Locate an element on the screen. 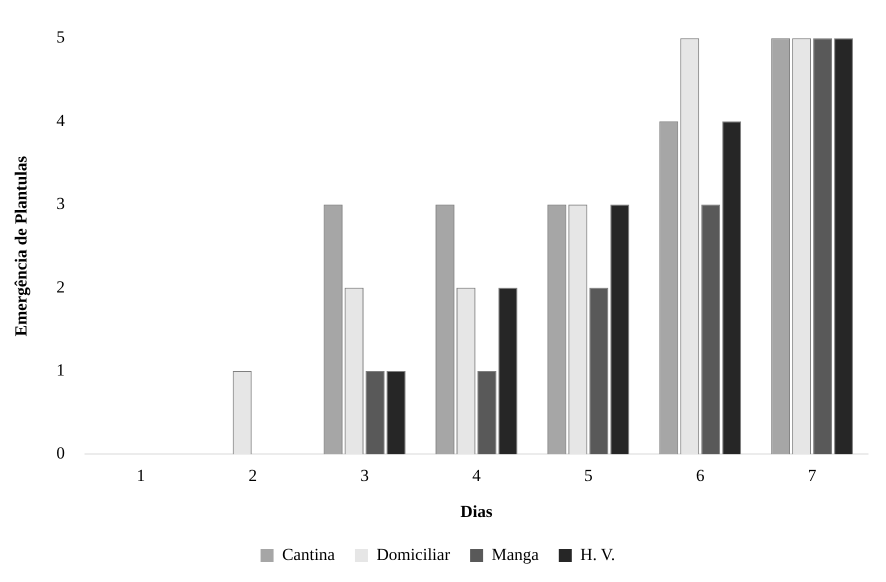 This screenshot has height=582, width=886. x-tick-label: 6 is located at coordinates (700, 475).